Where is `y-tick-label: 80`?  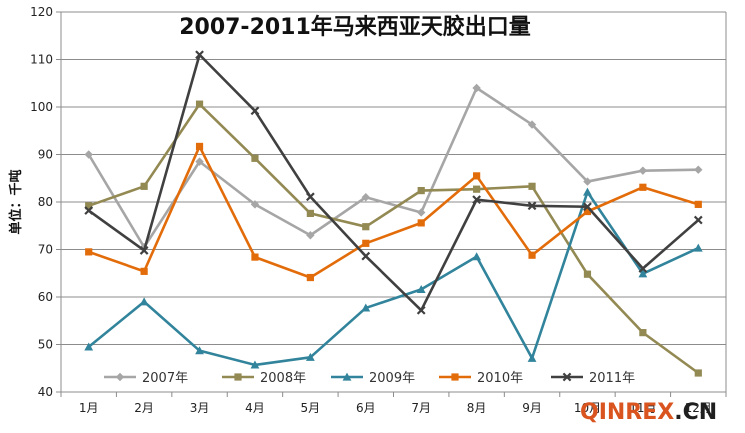 y-tick-label: 80 is located at coordinates (45, 202).